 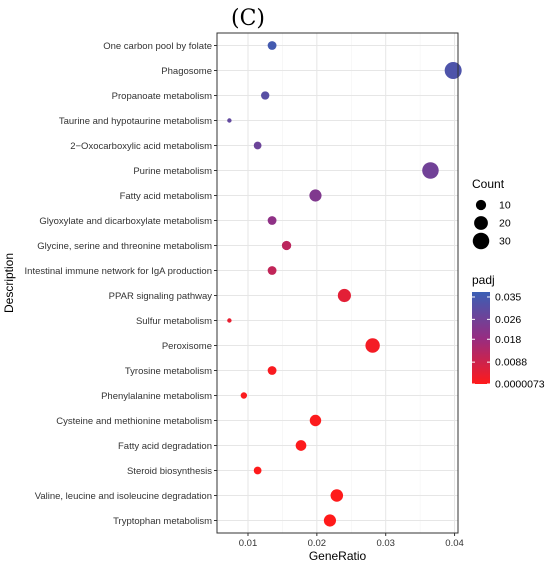 What do you see at coordinates (125, 221) in the screenshot?
I see `y-tick-label: Glyoxylate and dicarboxylate metabolism` at bounding box center [125, 221].